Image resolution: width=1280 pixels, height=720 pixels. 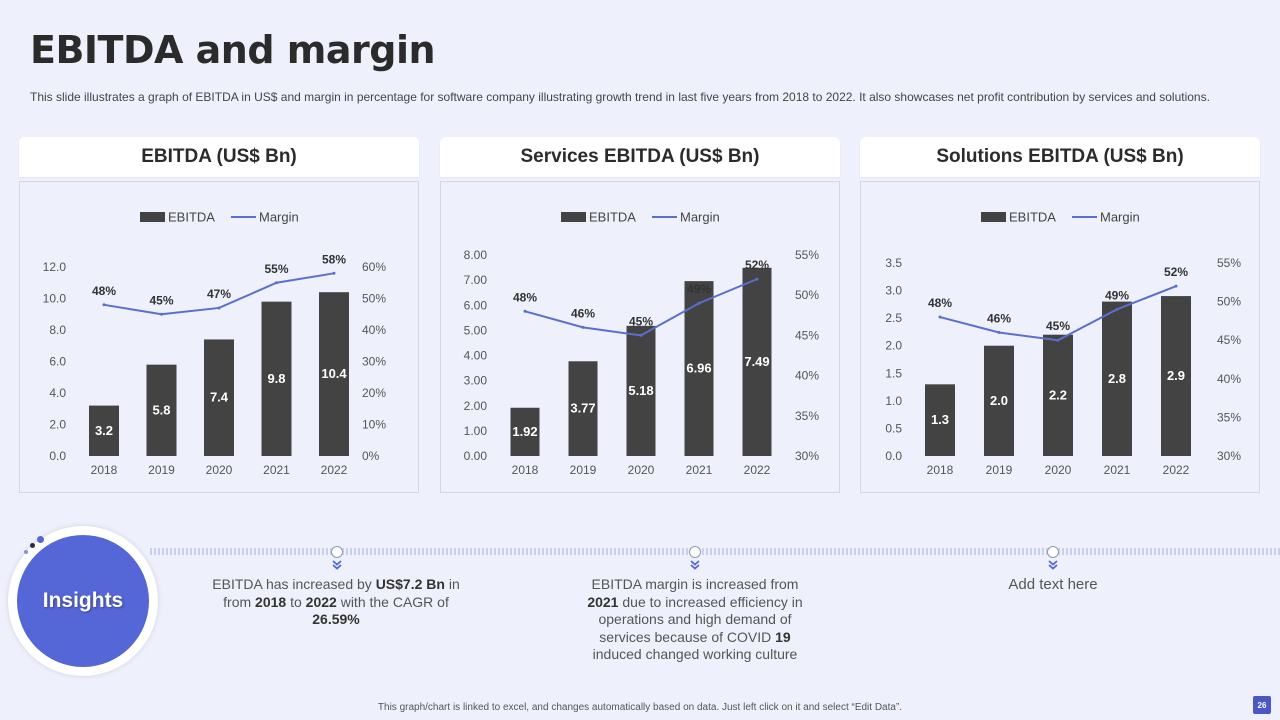 What do you see at coordinates (893, 291) in the screenshot?
I see `y-tick-label: 3.0` at bounding box center [893, 291].